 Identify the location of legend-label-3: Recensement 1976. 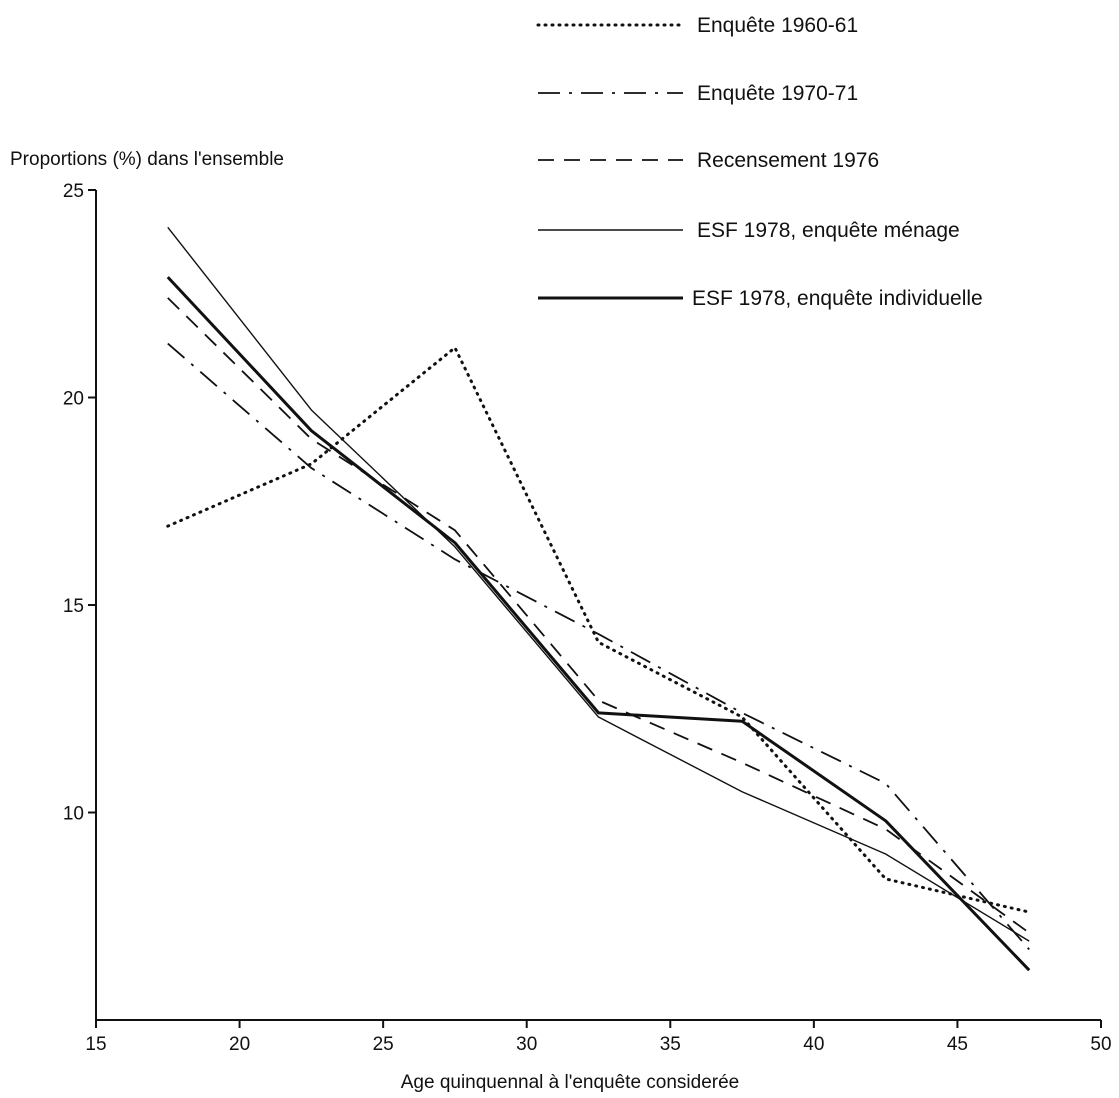
(788, 160).